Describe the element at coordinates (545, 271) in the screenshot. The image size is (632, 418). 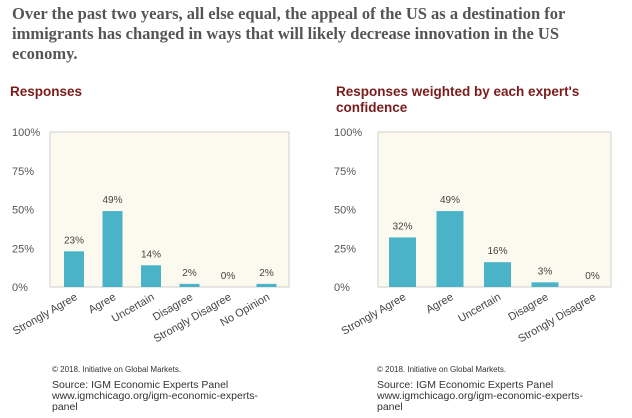
I see `data-label: 3%` at that location.